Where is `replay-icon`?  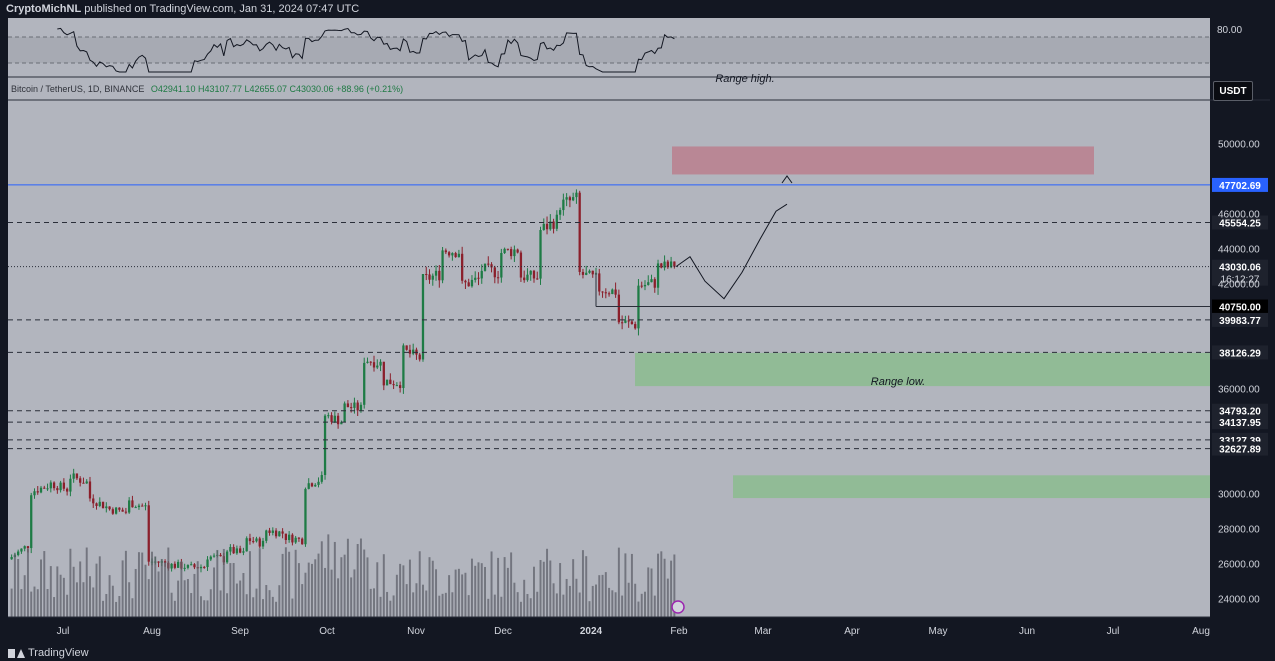 replay-icon is located at coordinates (678, 607).